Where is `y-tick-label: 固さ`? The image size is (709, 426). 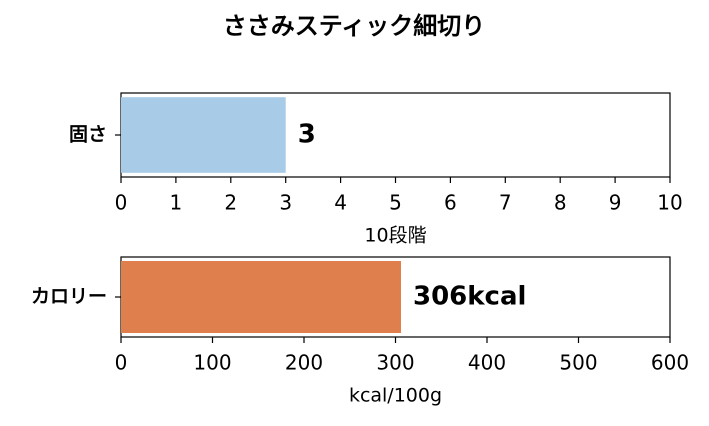
y-tick-label: 固さ is located at coordinates (88, 135).